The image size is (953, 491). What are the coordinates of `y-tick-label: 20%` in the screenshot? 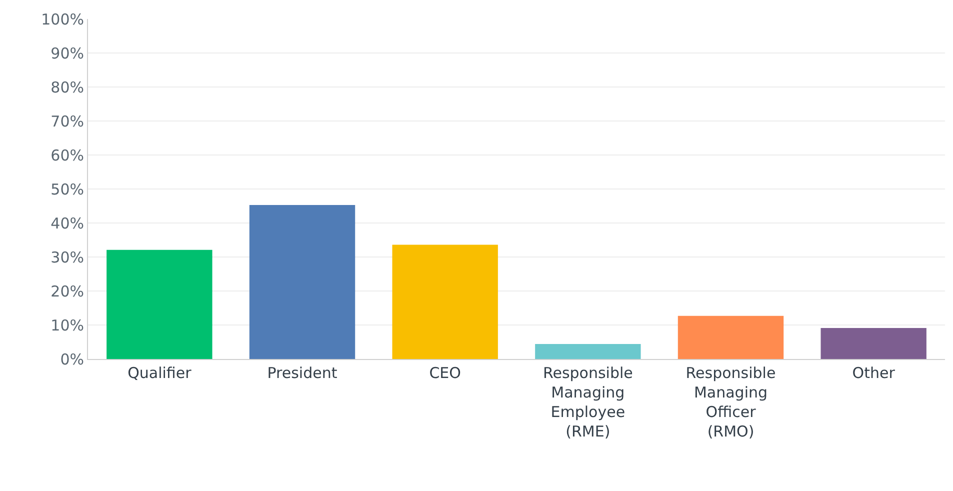 It's located at (67, 291).